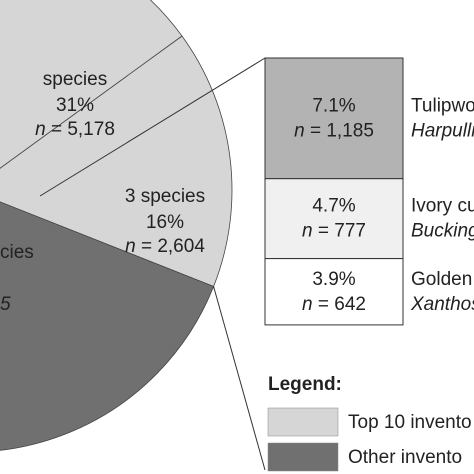  I want to click on n-label: n = 777, so click(334, 231).